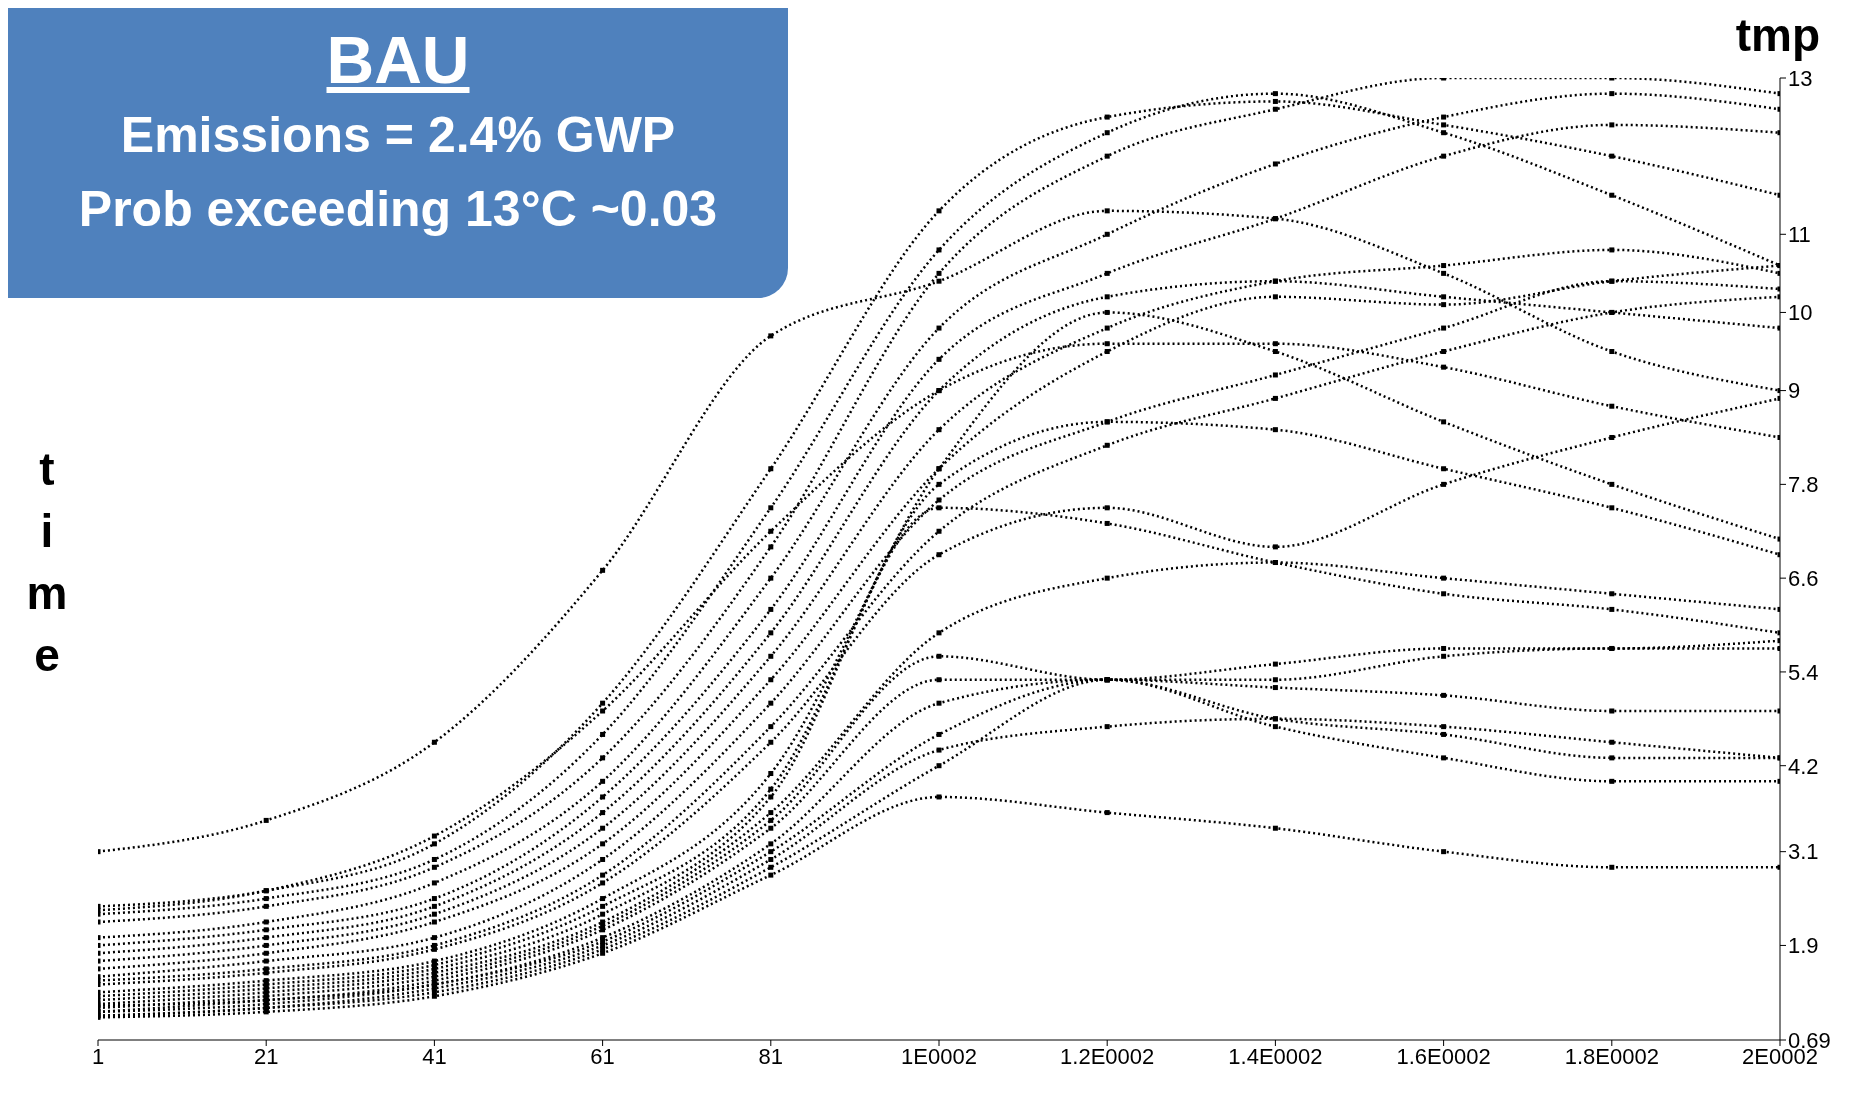  What do you see at coordinates (398, 153) in the screenshot?
I see `callout-box: BAU Emissions = 2.4% GWP Prob exceeding 13°C ~0.03` at bounding box center [398, 153].